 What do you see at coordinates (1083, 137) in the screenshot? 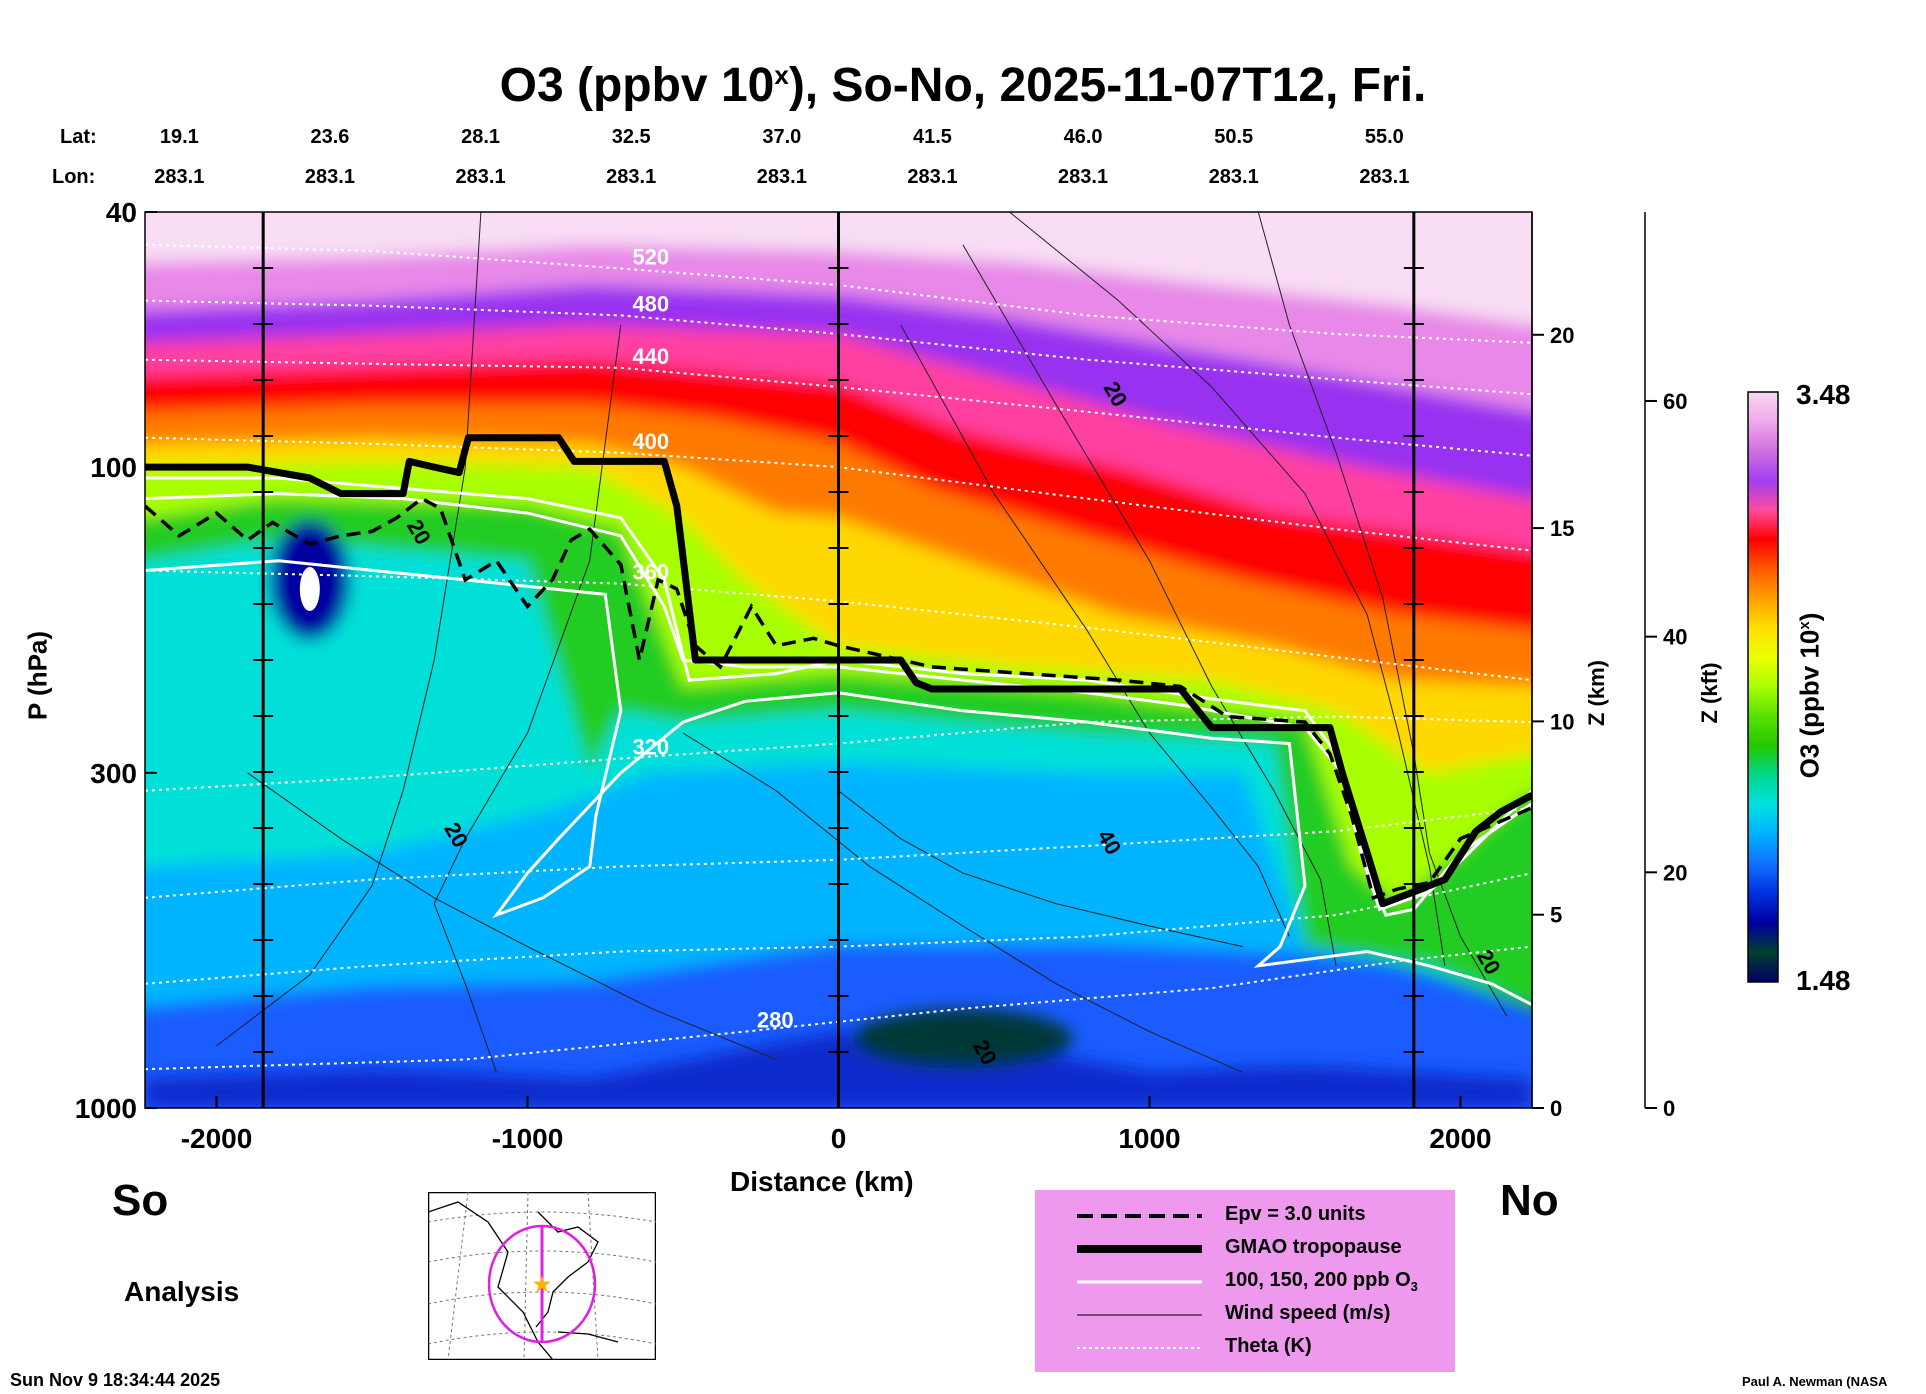
I see `lat-value: 46.0` at bounding box center [1083, 137].